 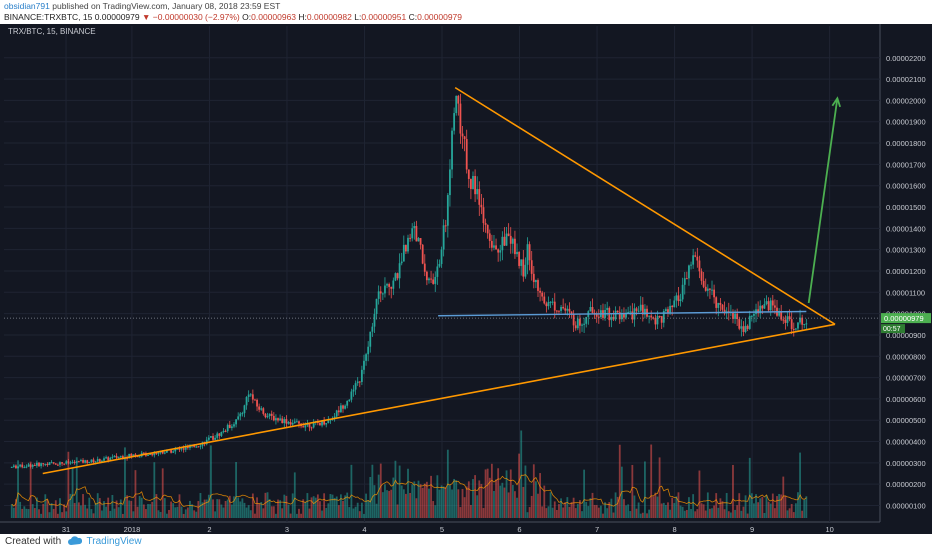 I want to click on y-tick-label: 0.00000700, so click(x=906, y=378).